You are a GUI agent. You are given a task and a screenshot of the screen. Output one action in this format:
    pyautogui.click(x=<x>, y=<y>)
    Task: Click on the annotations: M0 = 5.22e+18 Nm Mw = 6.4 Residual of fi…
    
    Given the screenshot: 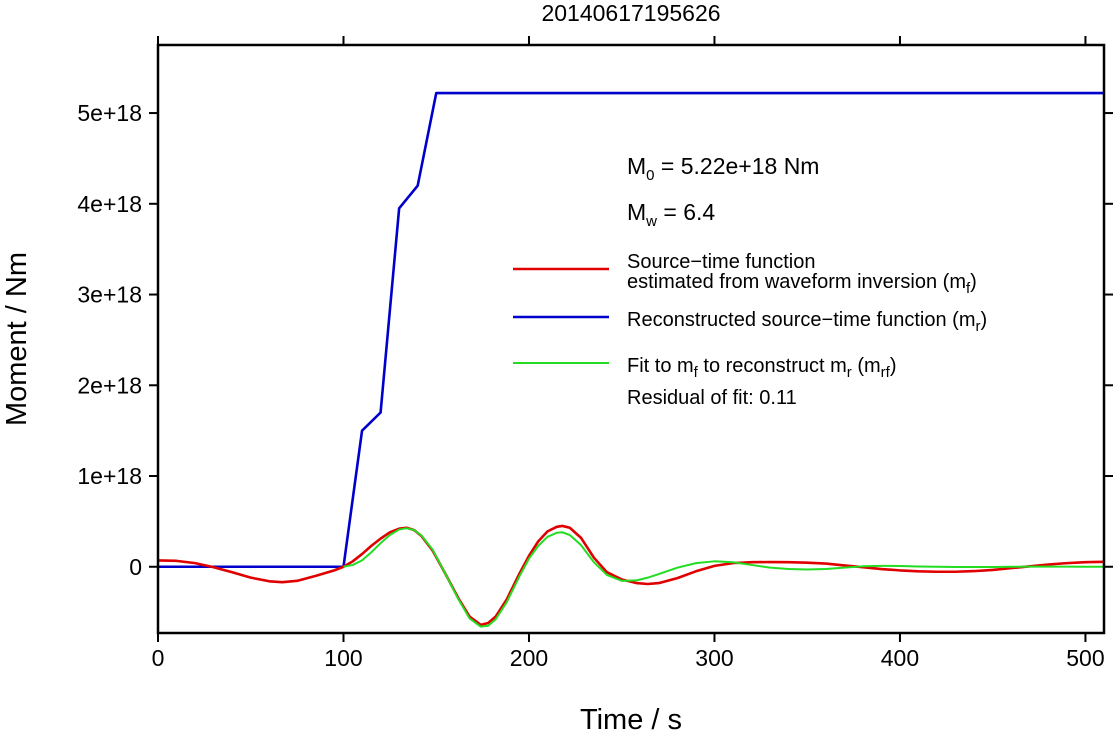 What is the action you would take?
    pyautogui.click(x=723, y=281)
    